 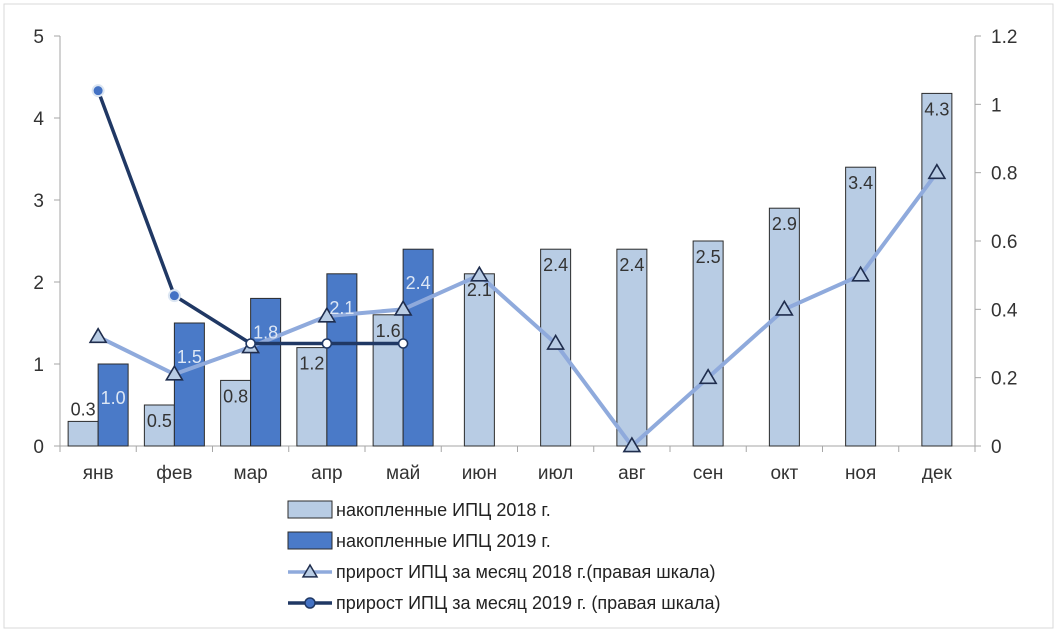 What do you see at coordinates (310, 570) in the screenshot?
I see `legend-marker-triangle` at bounding box center [310, 570].